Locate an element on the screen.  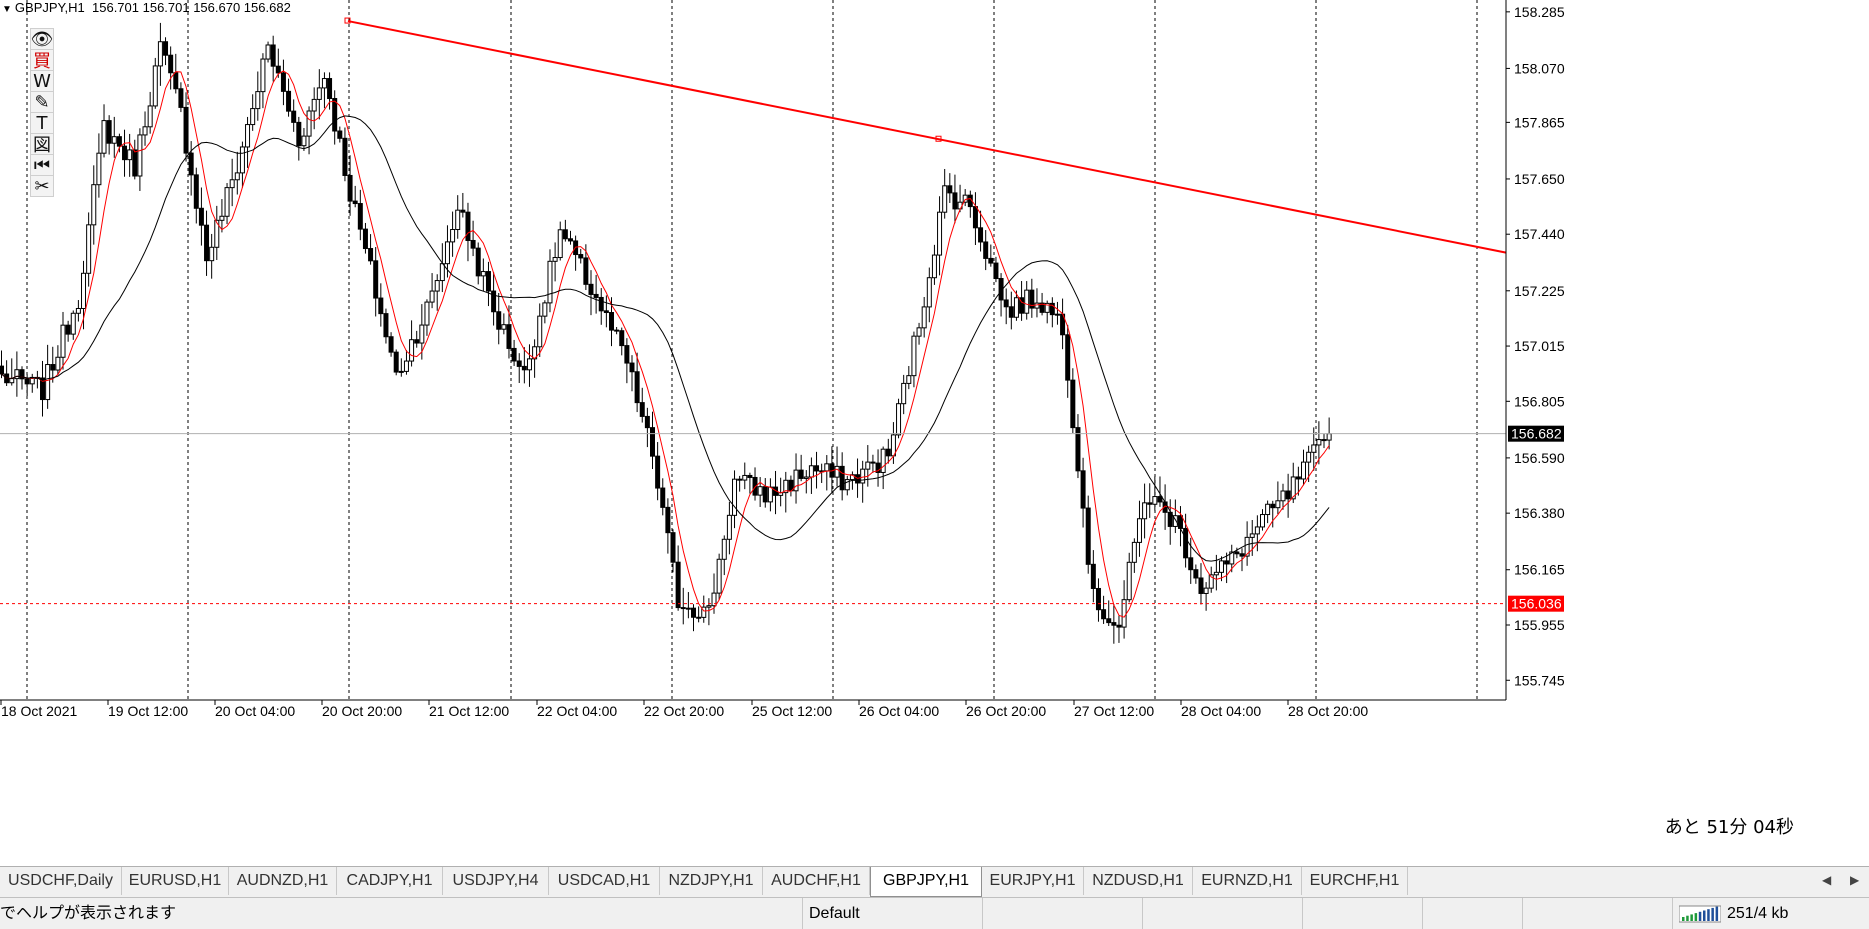
x-tick-label: 25 Oct 12:00 is located at coordinates (792, 711).